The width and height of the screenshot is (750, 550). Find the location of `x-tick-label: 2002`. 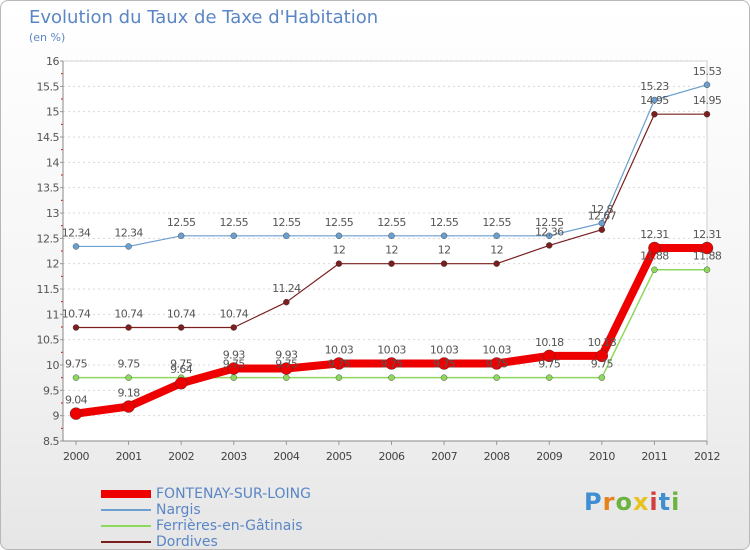

x-tick-label: 2002 is located at coordinates (181, 456).